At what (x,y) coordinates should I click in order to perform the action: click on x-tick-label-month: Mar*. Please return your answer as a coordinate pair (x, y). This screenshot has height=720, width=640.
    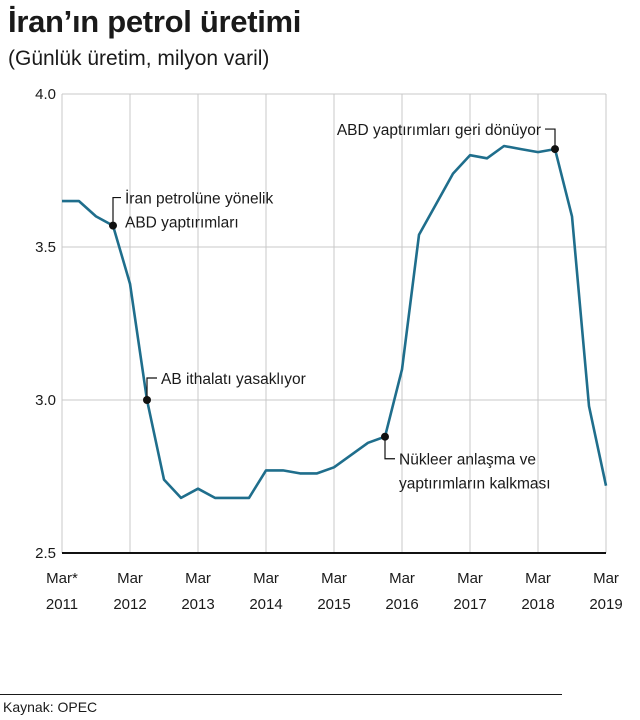
    Looking at the image, I should click on (62, 578).